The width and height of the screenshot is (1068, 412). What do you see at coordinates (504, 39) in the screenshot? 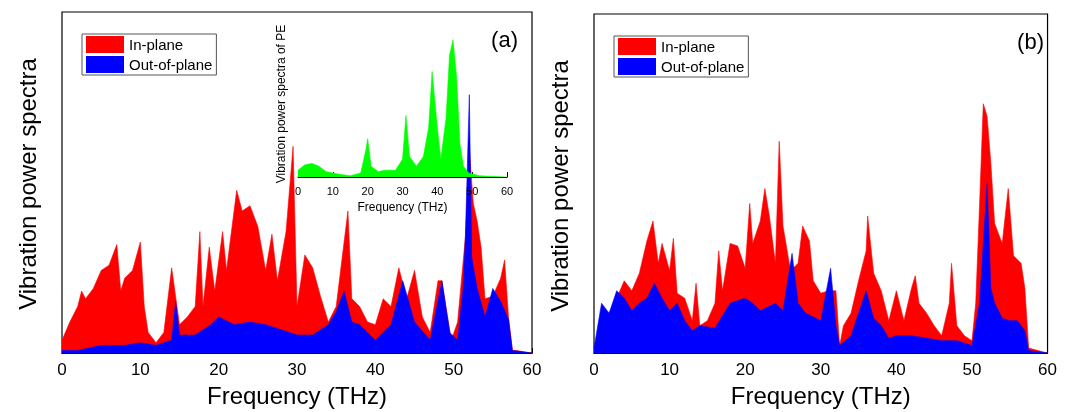
I see `annotation: (a)` at bounding box center [504, 39].